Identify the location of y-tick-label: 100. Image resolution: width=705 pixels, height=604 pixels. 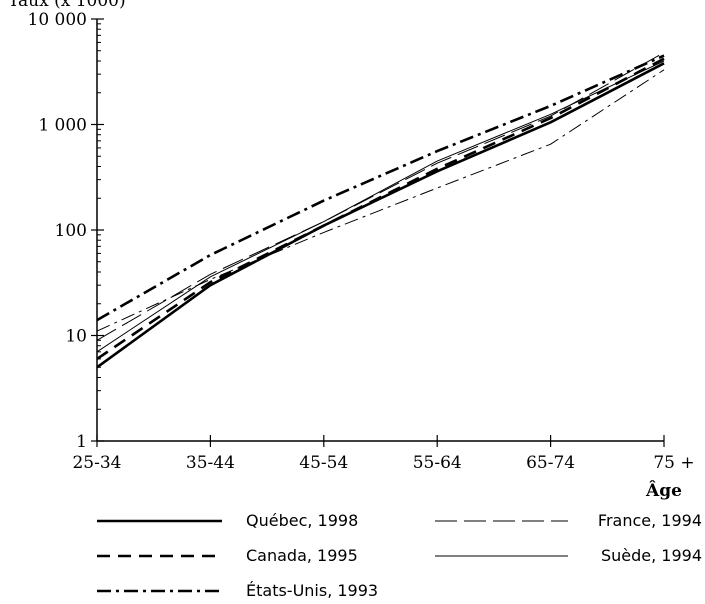
(71, 231).